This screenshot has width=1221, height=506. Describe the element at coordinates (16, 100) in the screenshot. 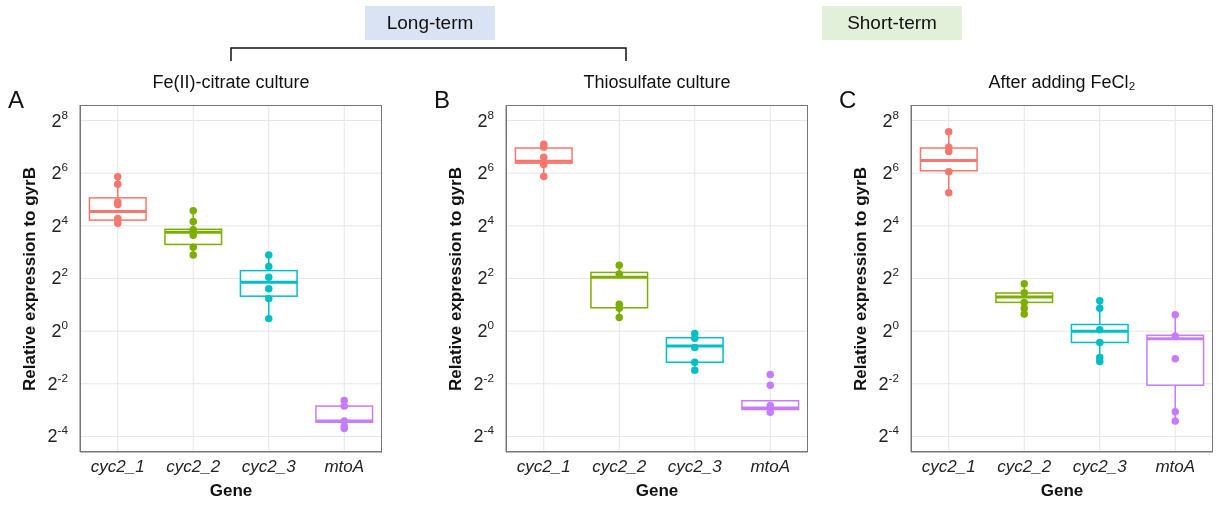

I see `text: A` at that location.